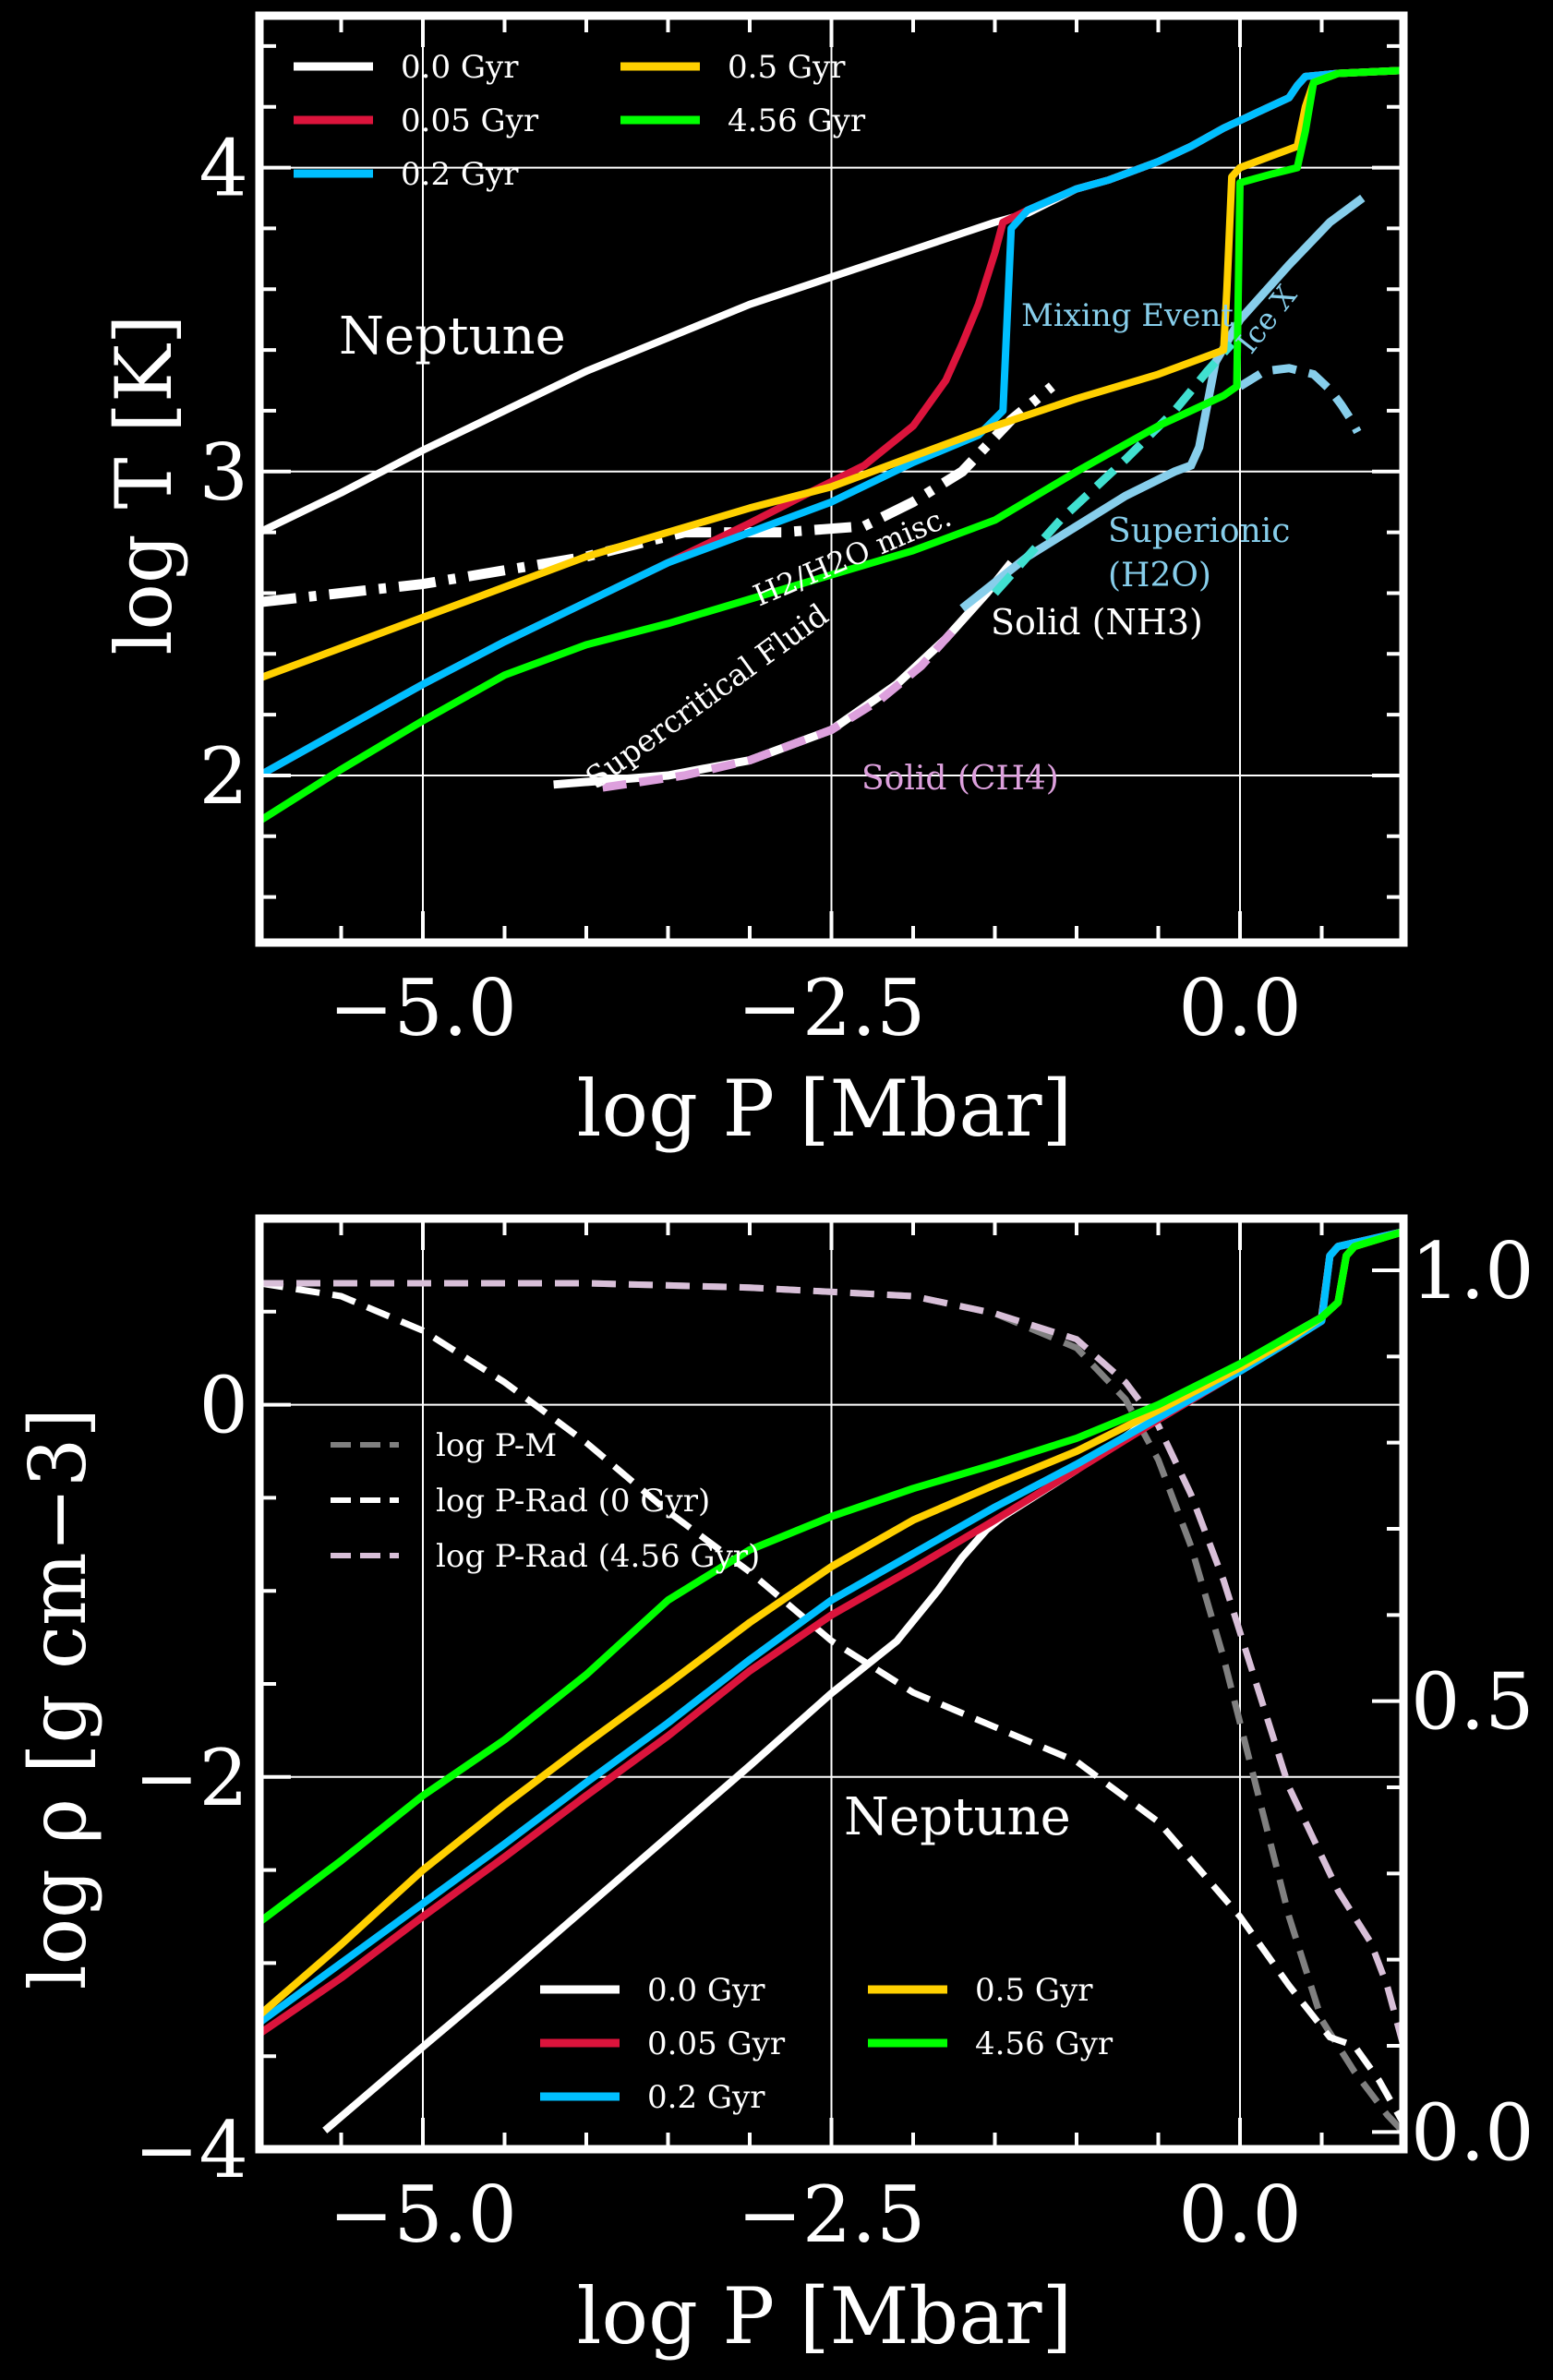 The width and height of the screenshot is (1553, 2380). I want to click on superionic-h2o-label: (H2O), so click(1159, 576).